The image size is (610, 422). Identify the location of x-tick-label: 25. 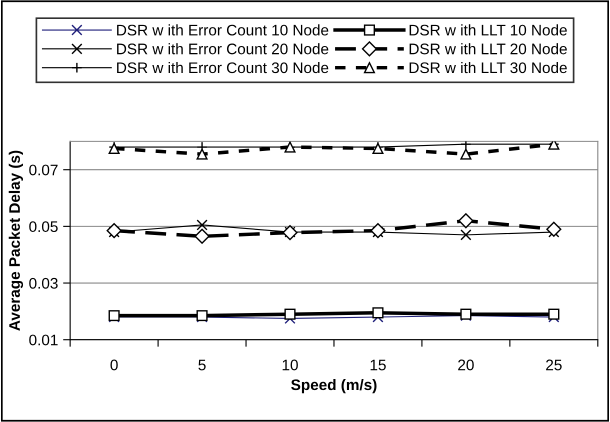
(554, 365).